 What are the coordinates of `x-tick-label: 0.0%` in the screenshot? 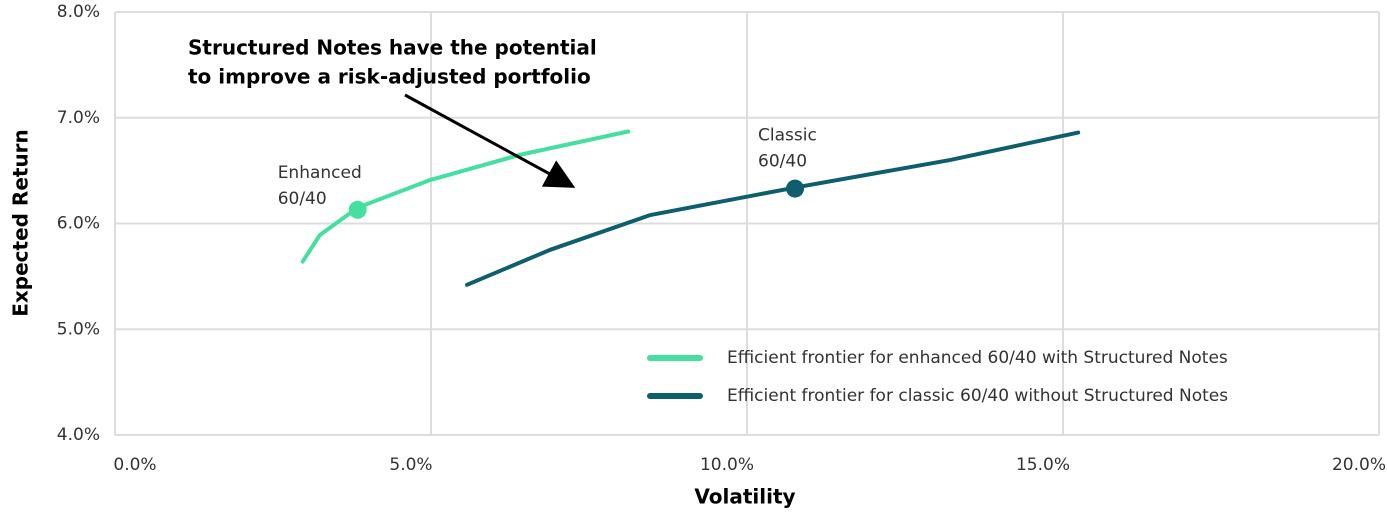 It's located at (134, 465).